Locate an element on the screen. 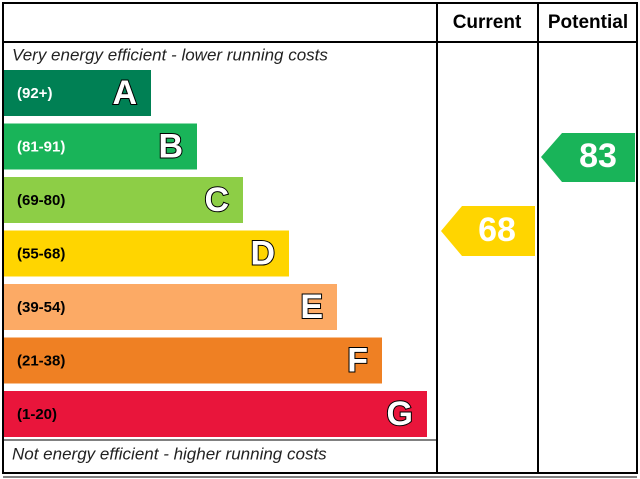 This screenshot has width=640, height=479. current-arrow is located at coordinates (488, 231).